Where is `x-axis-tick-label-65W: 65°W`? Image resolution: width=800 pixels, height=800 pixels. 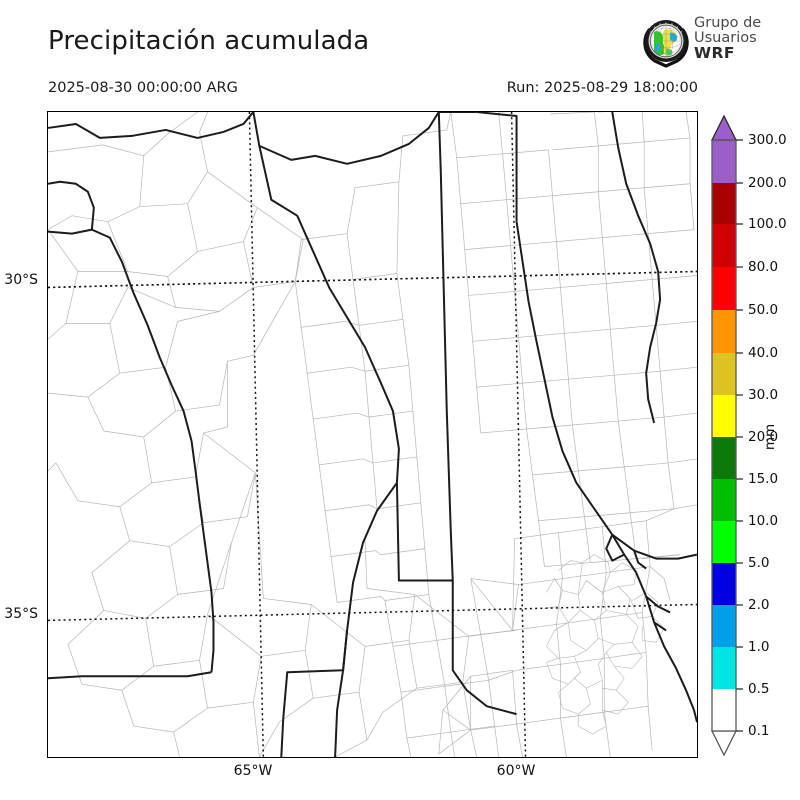
x-axis-tick-label-65W: 65°W is located at coordinates (253, 771).